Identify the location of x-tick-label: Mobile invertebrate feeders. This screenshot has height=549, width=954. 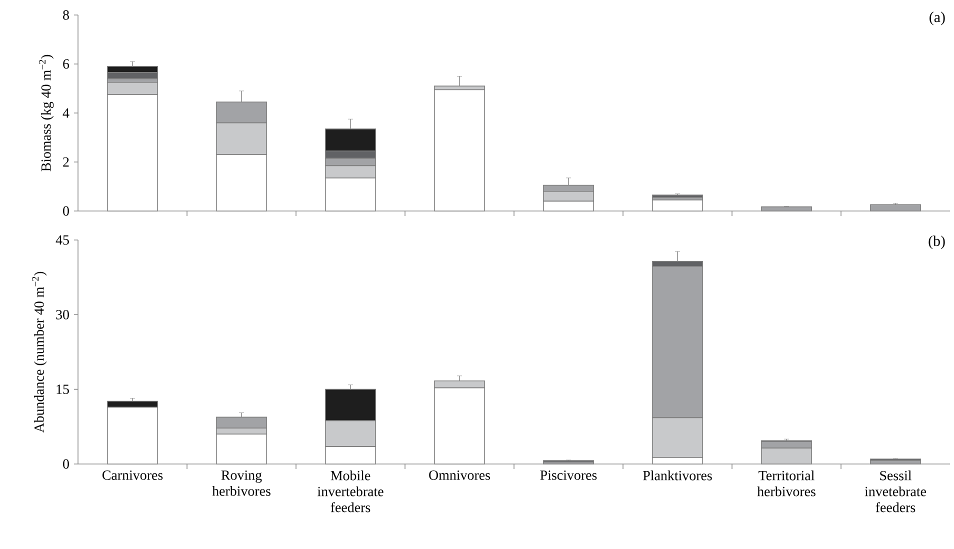
(351, 491).